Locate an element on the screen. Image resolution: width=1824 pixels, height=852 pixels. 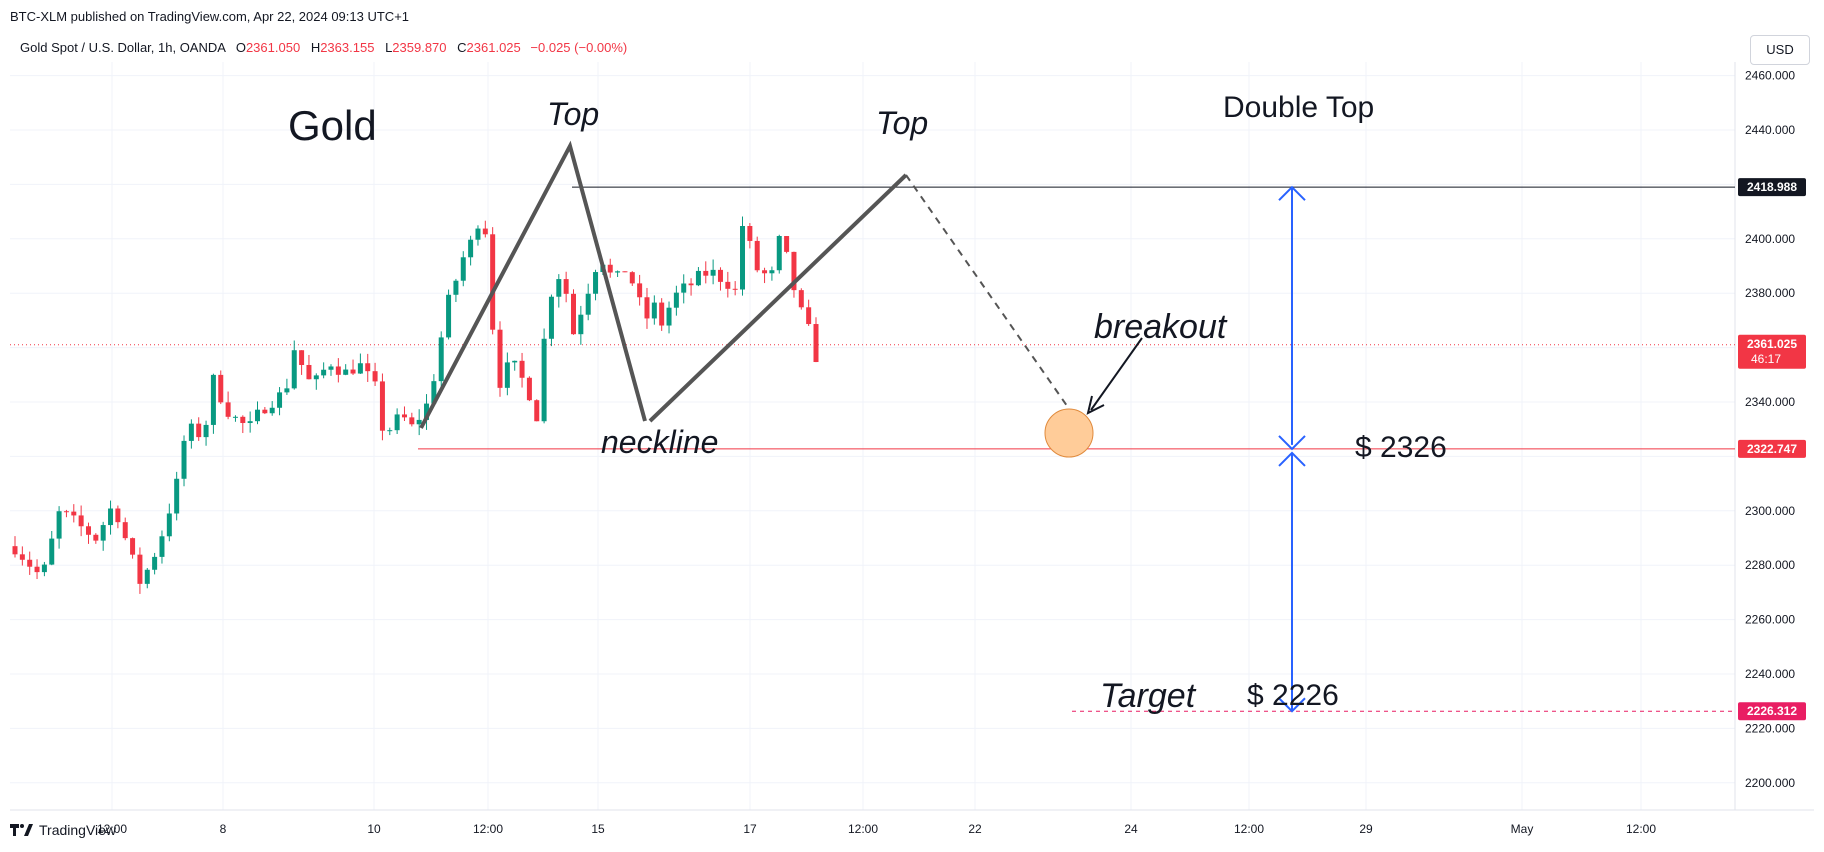
projection-arrowhead-bottom is located at coordinates (1292, 705).